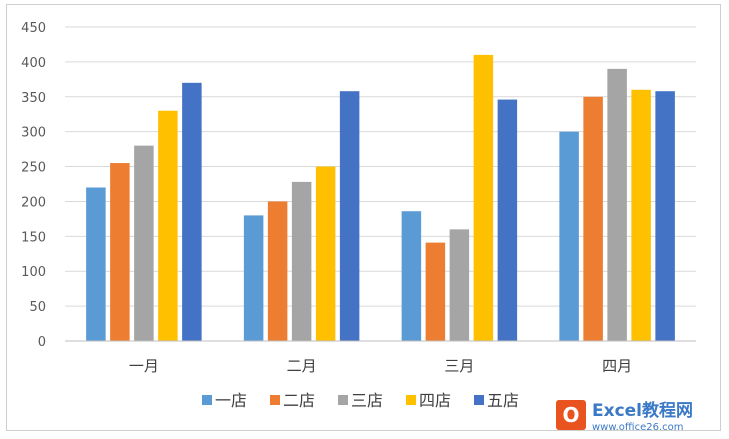  I want to click on y-tick-label: 300, so click(33, 133).